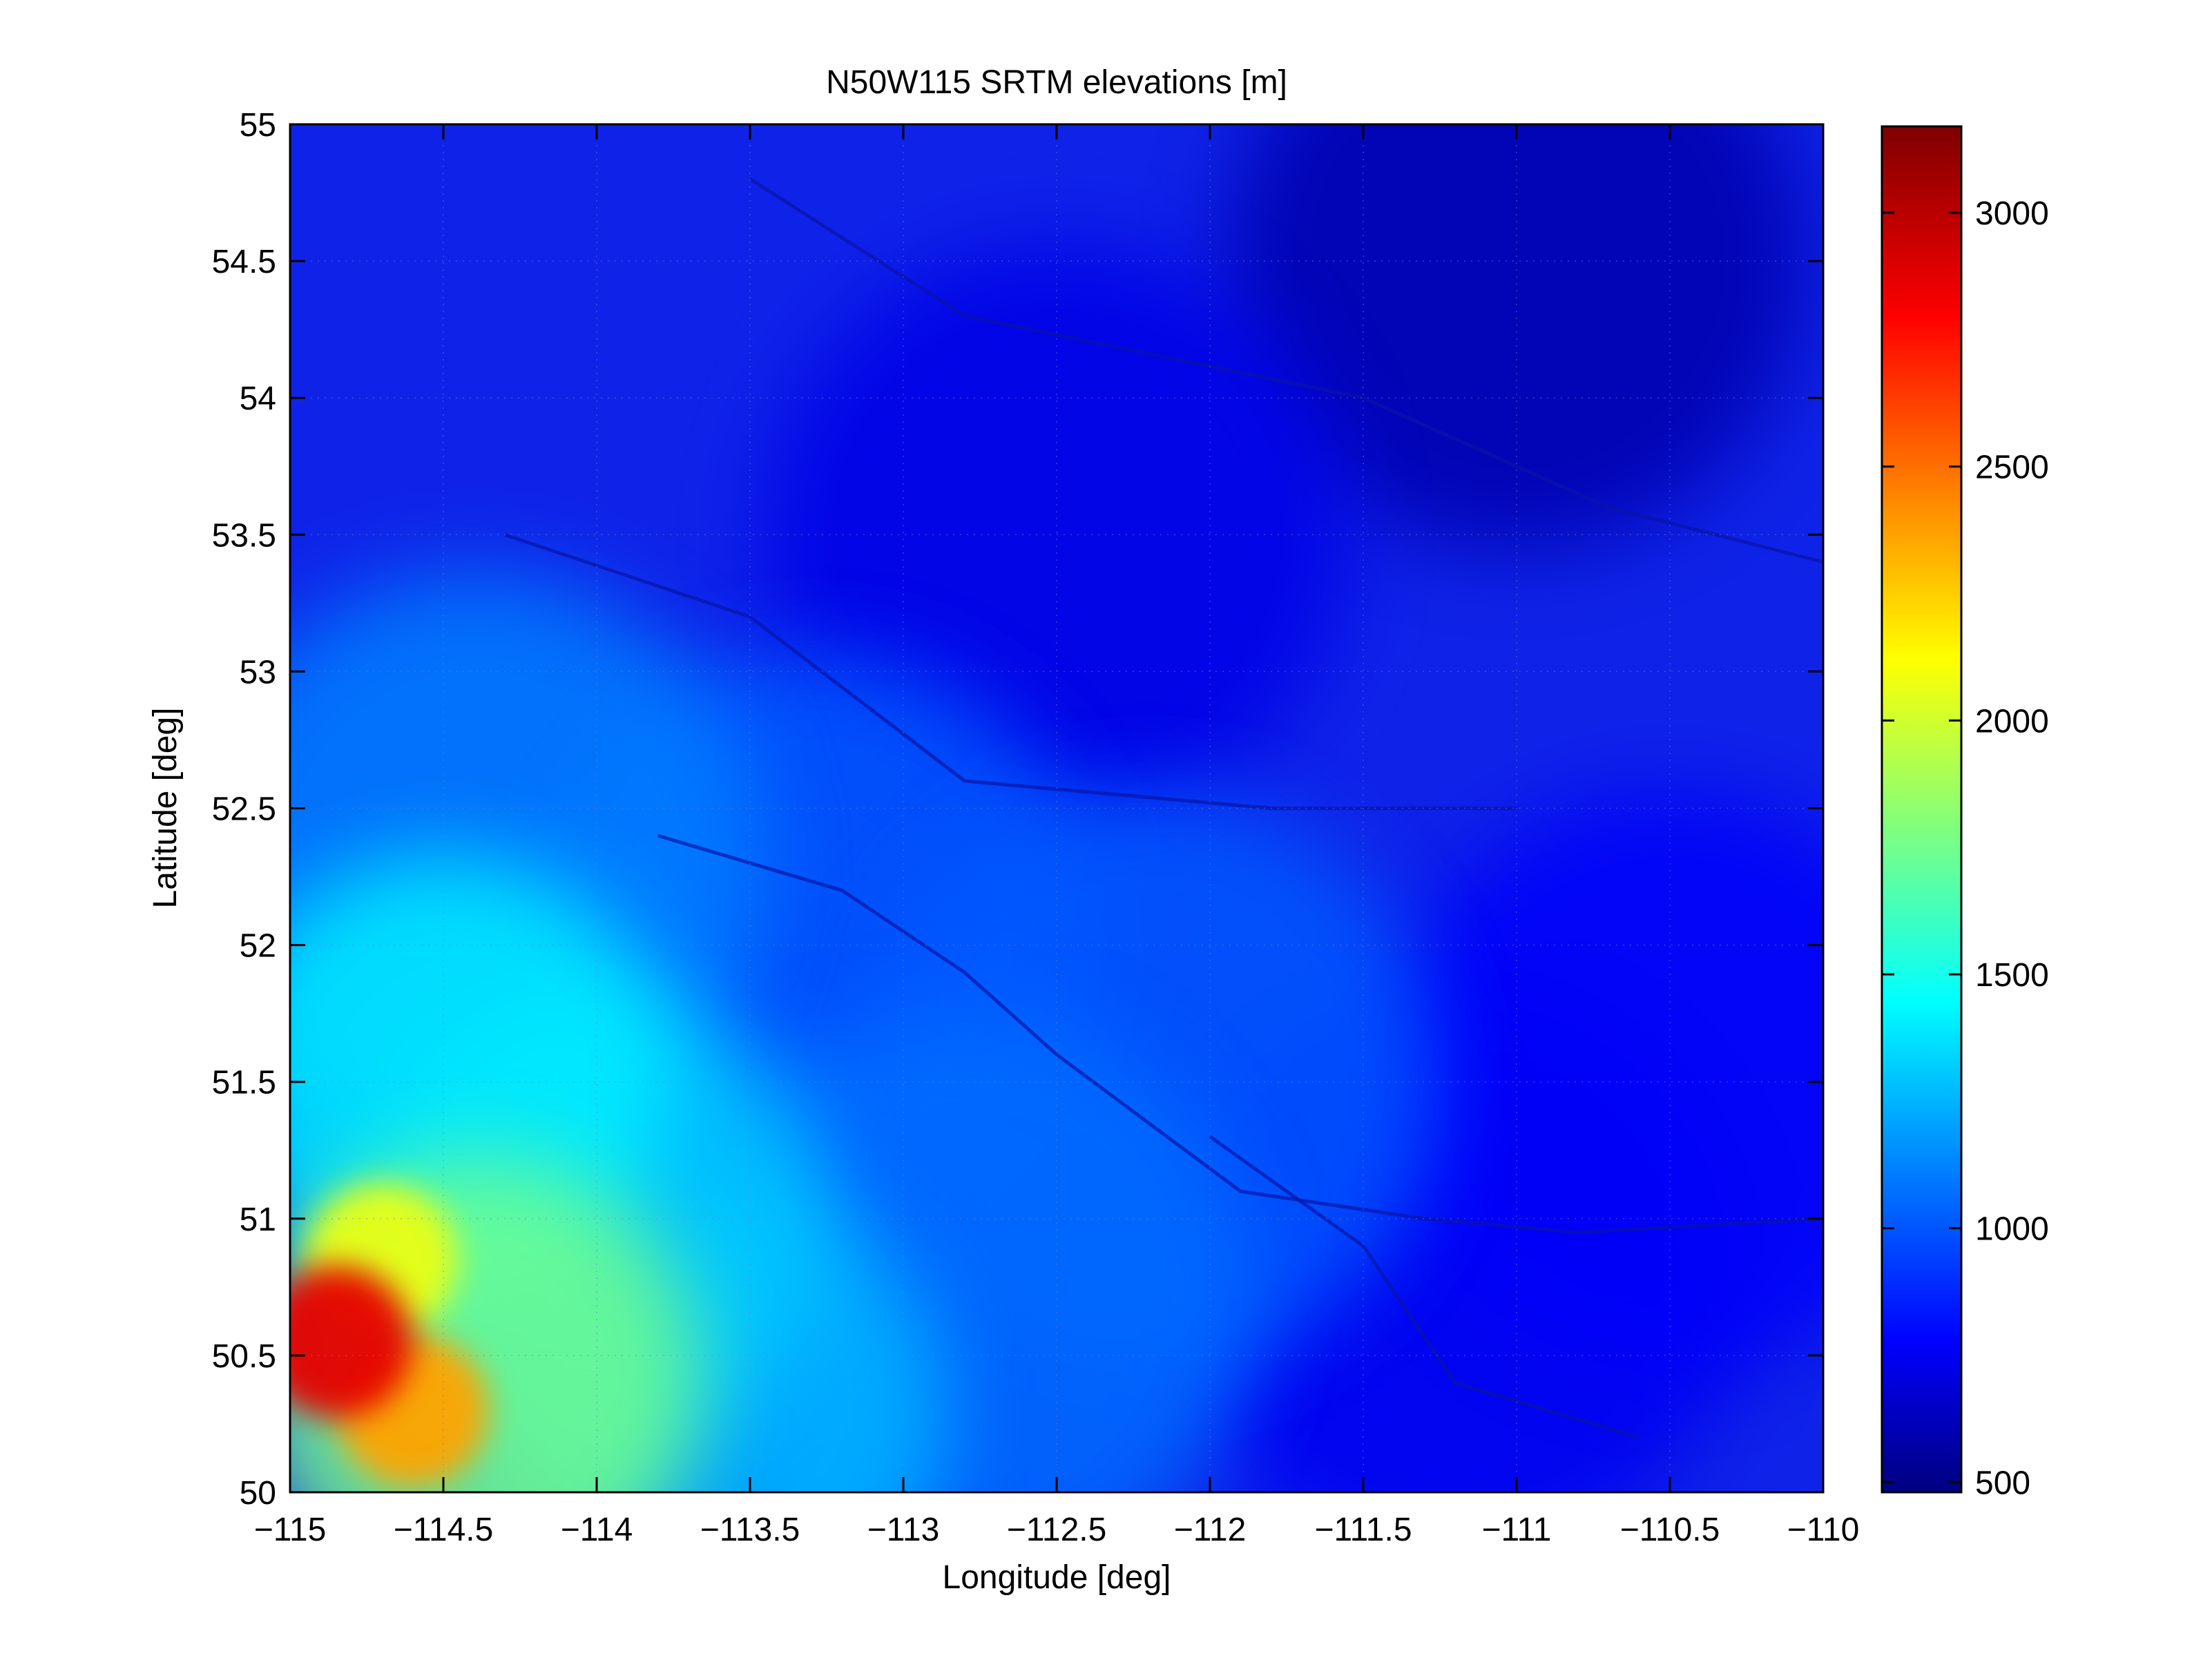 The width and height of the screenshot is (2212, 1658). I want to click on colorbar-tick-label: 2500, so click(2012, 468).